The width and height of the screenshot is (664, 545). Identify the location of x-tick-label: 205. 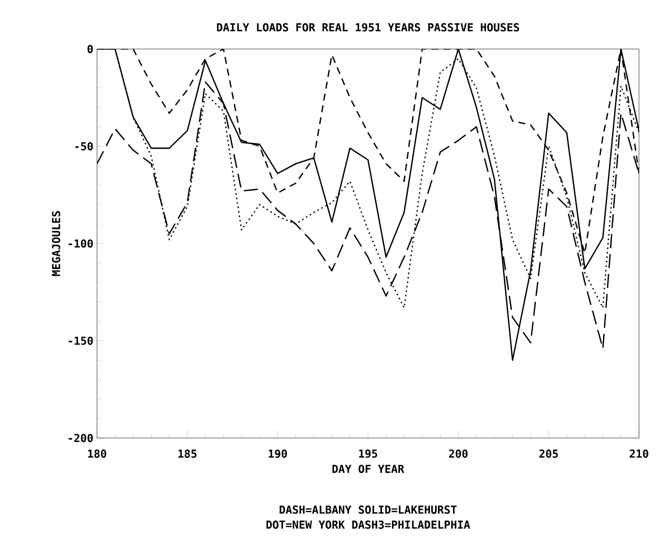
(548, 454).